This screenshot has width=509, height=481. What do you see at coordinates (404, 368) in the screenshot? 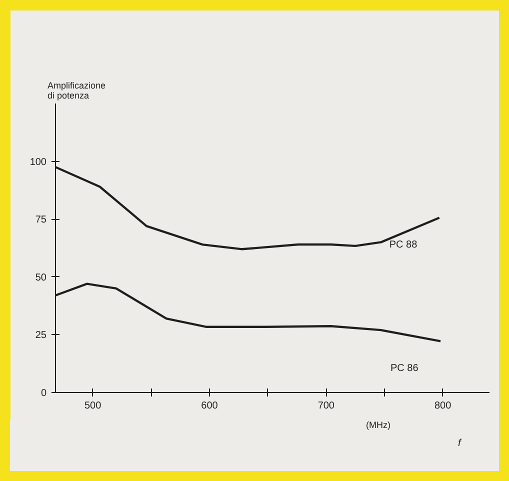
I see `text: PC 86` at bounding box center [404, 368].